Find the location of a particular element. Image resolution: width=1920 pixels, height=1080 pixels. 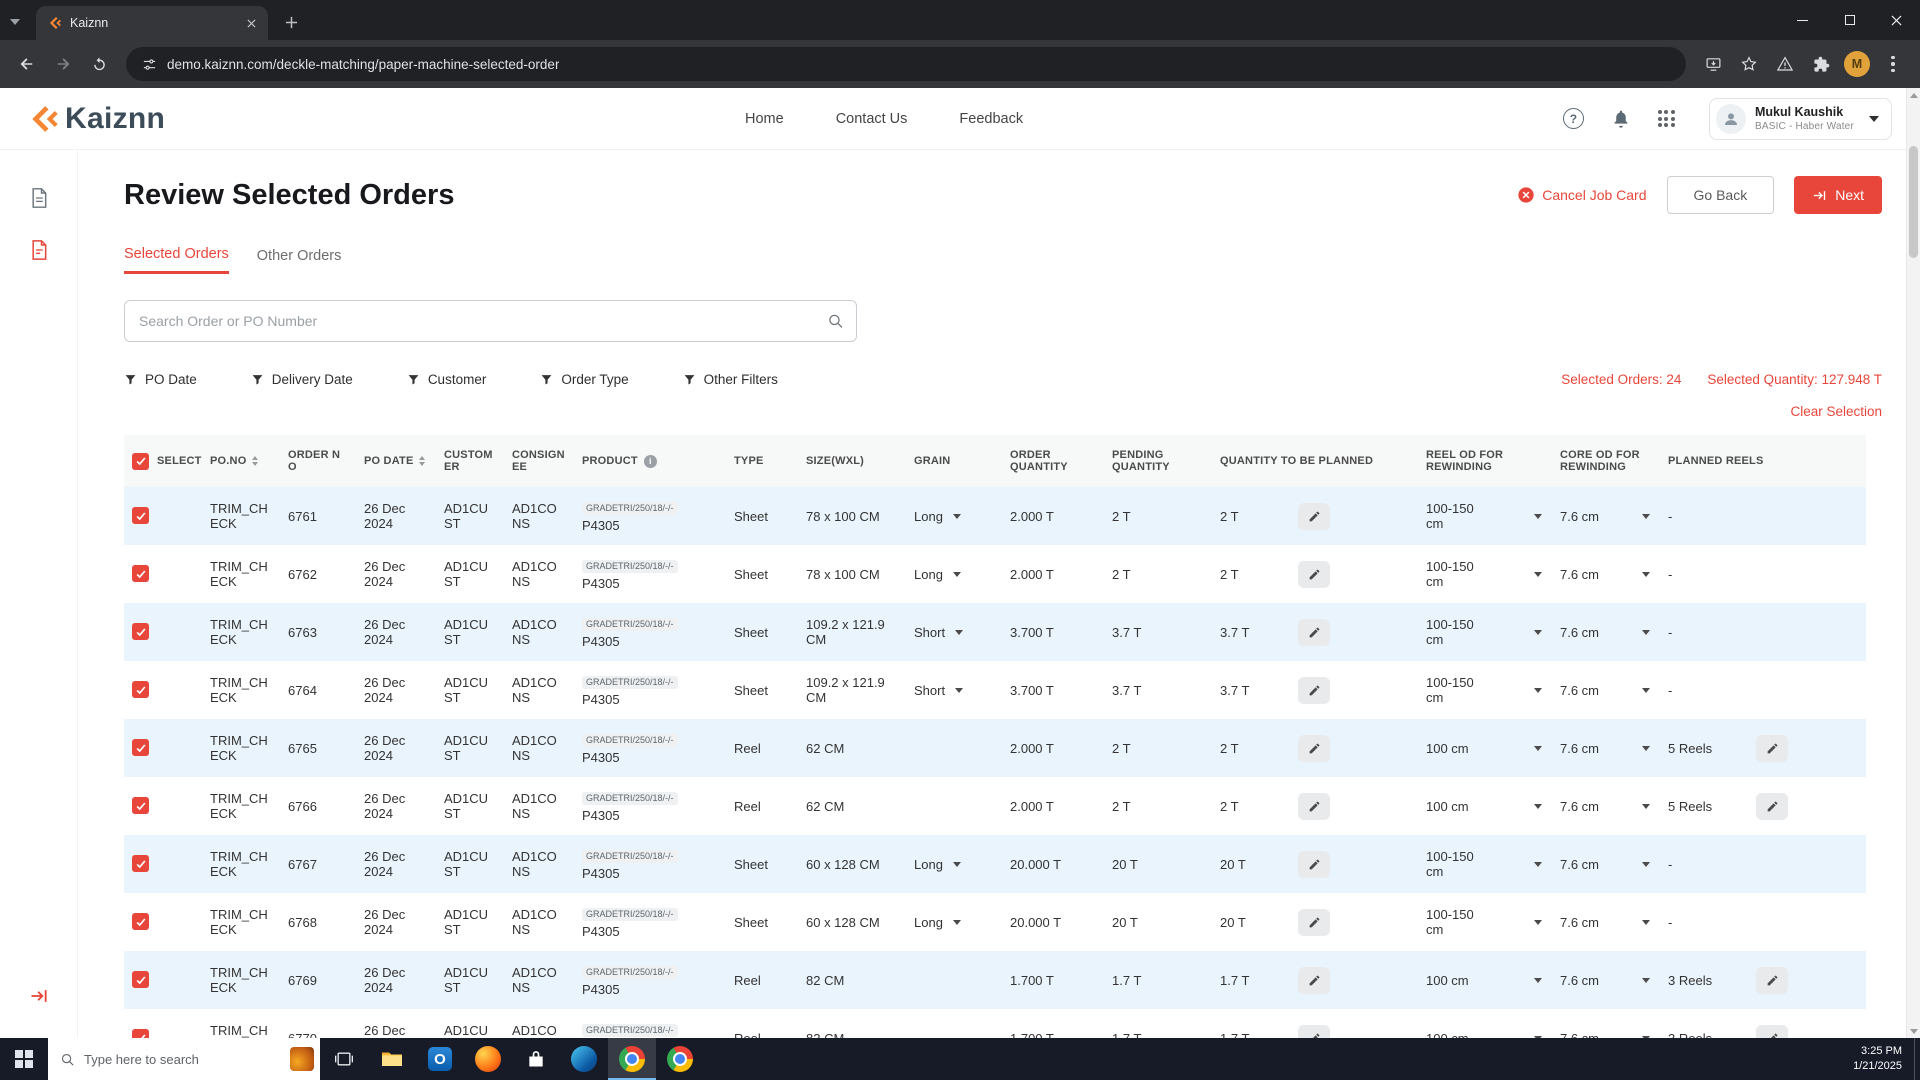

nav-home: Home is located at coordinates (764, 118).